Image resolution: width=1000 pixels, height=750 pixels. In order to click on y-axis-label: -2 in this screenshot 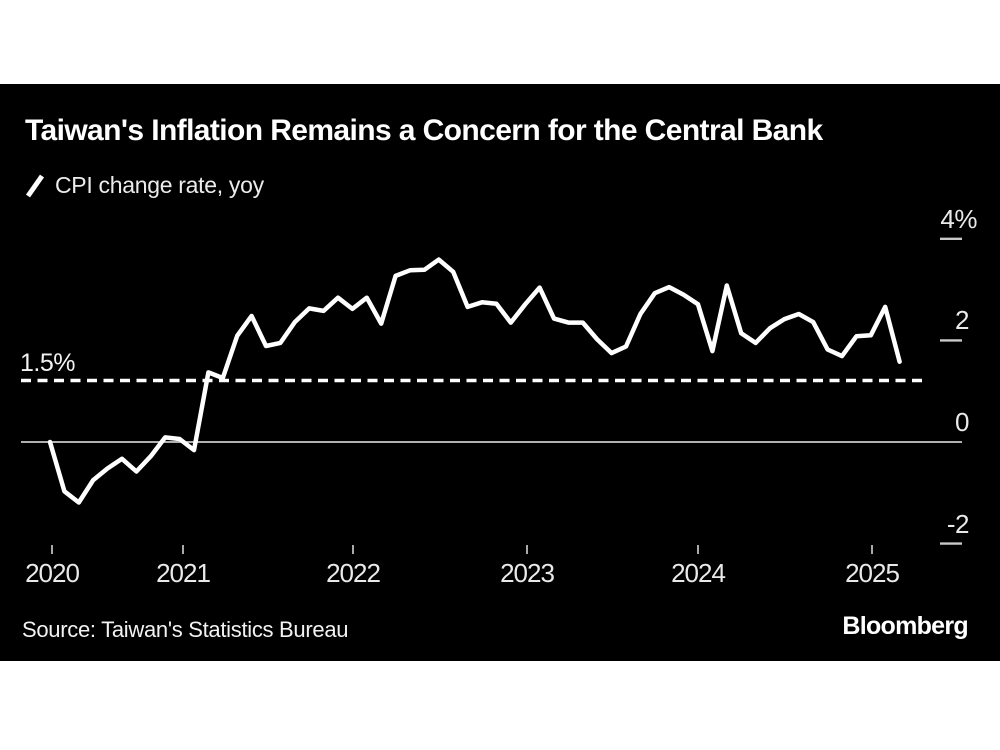, I will do `click(958, 523)`.